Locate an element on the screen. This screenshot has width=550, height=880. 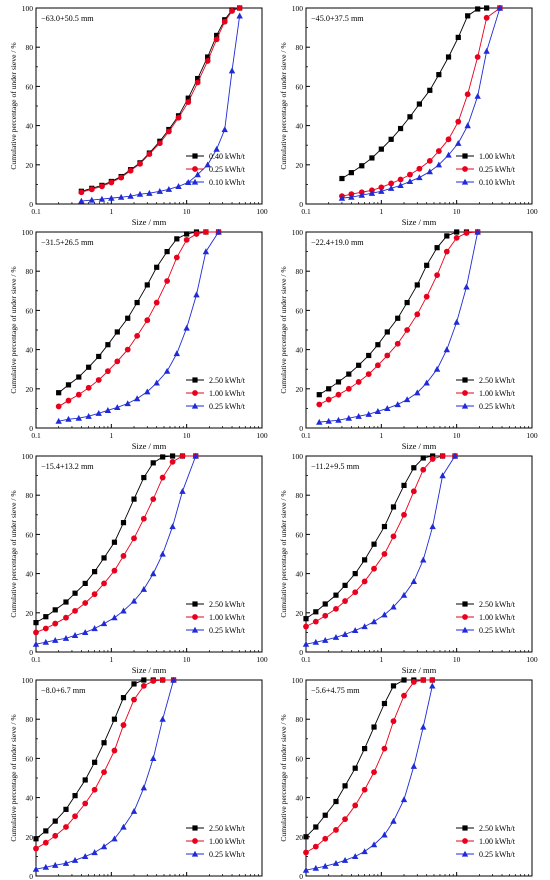
legend-entry: 0.10 kWh/t is located at coordinates (497, 182).